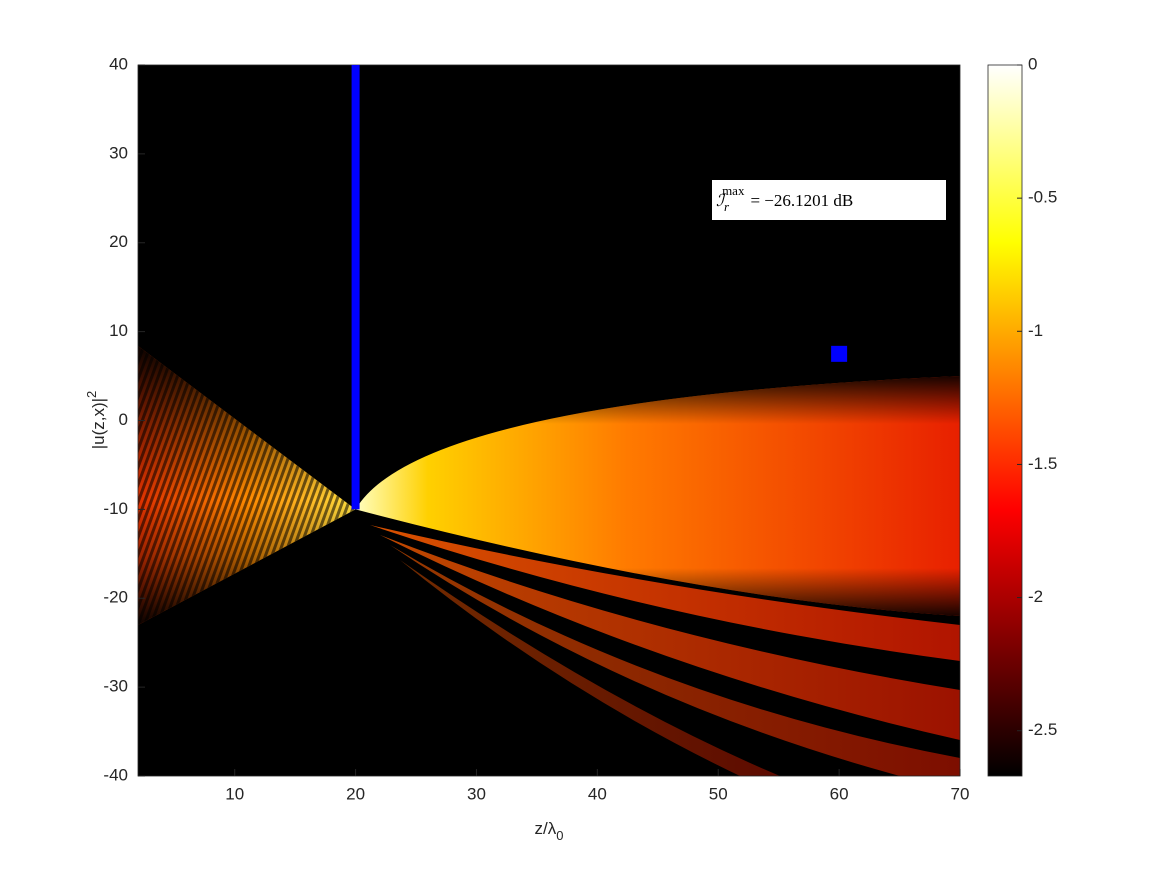 Image resolution: width=1164 pixels, height=873 pixels. I want to click on y-tick-label: -40, so click(115, 774).